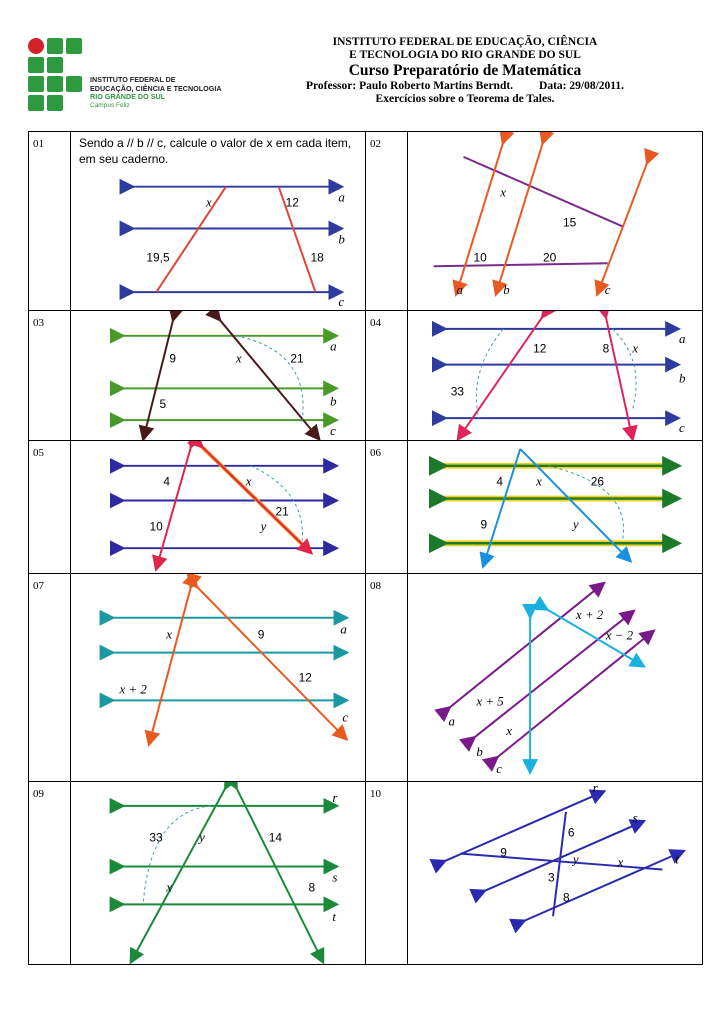 The image size is (728, 1031). Describe the element at coordinates (409, 86) in the screenshot. I see `professor-name: Professor: Paulo Roberto Martins Berndt.` at that location.